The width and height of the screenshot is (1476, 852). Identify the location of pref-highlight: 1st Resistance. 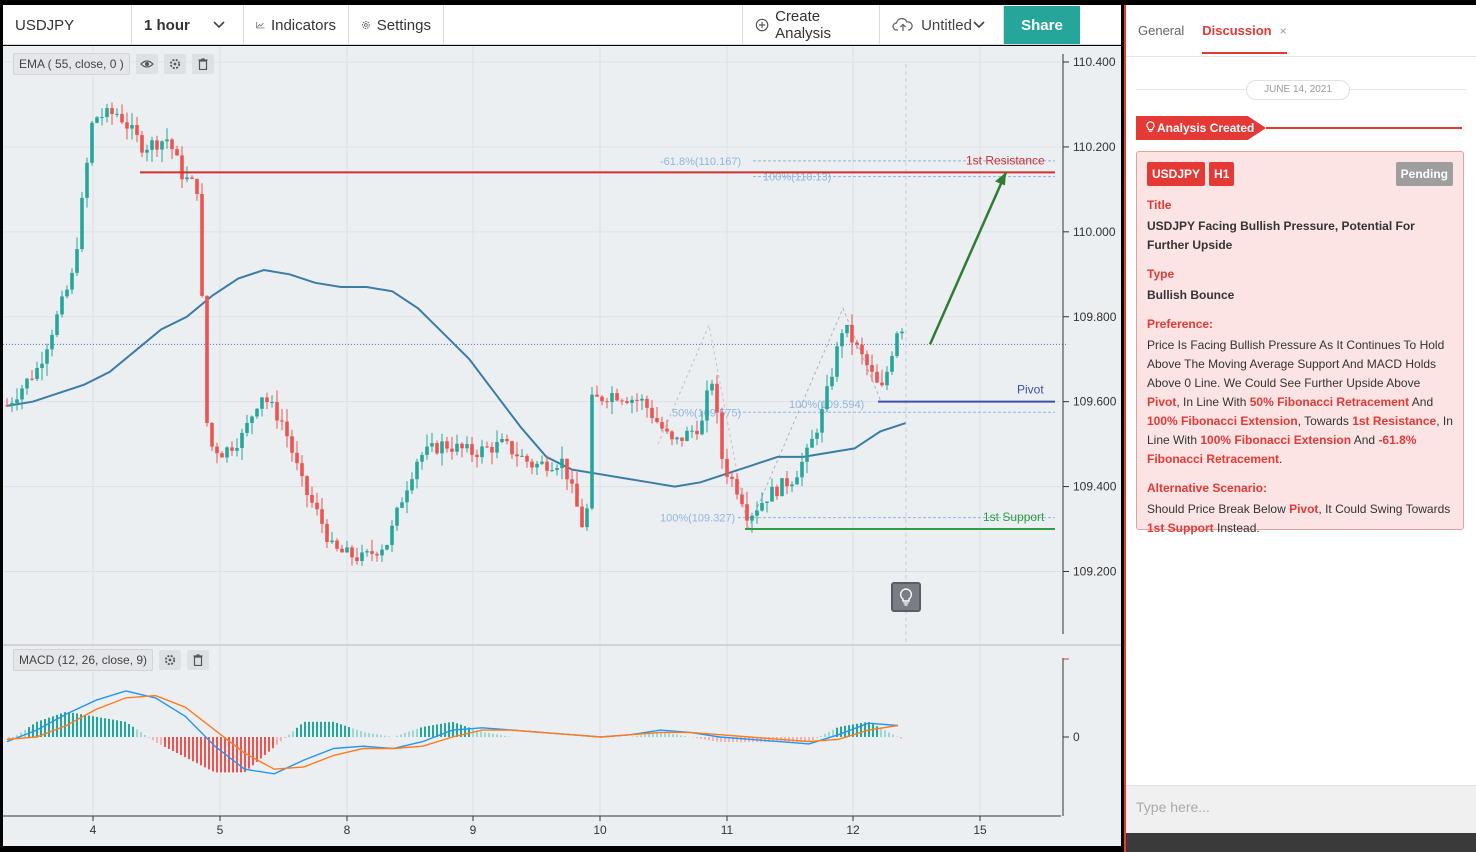
(1394, 421).